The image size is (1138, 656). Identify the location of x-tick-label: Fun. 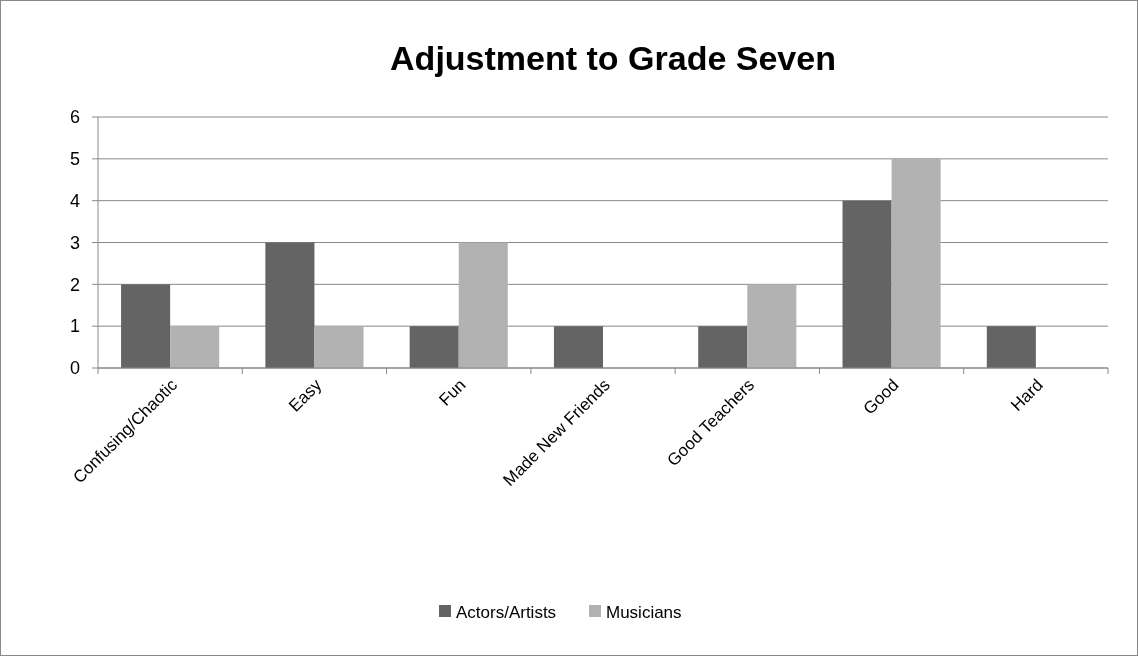
(452, 392).